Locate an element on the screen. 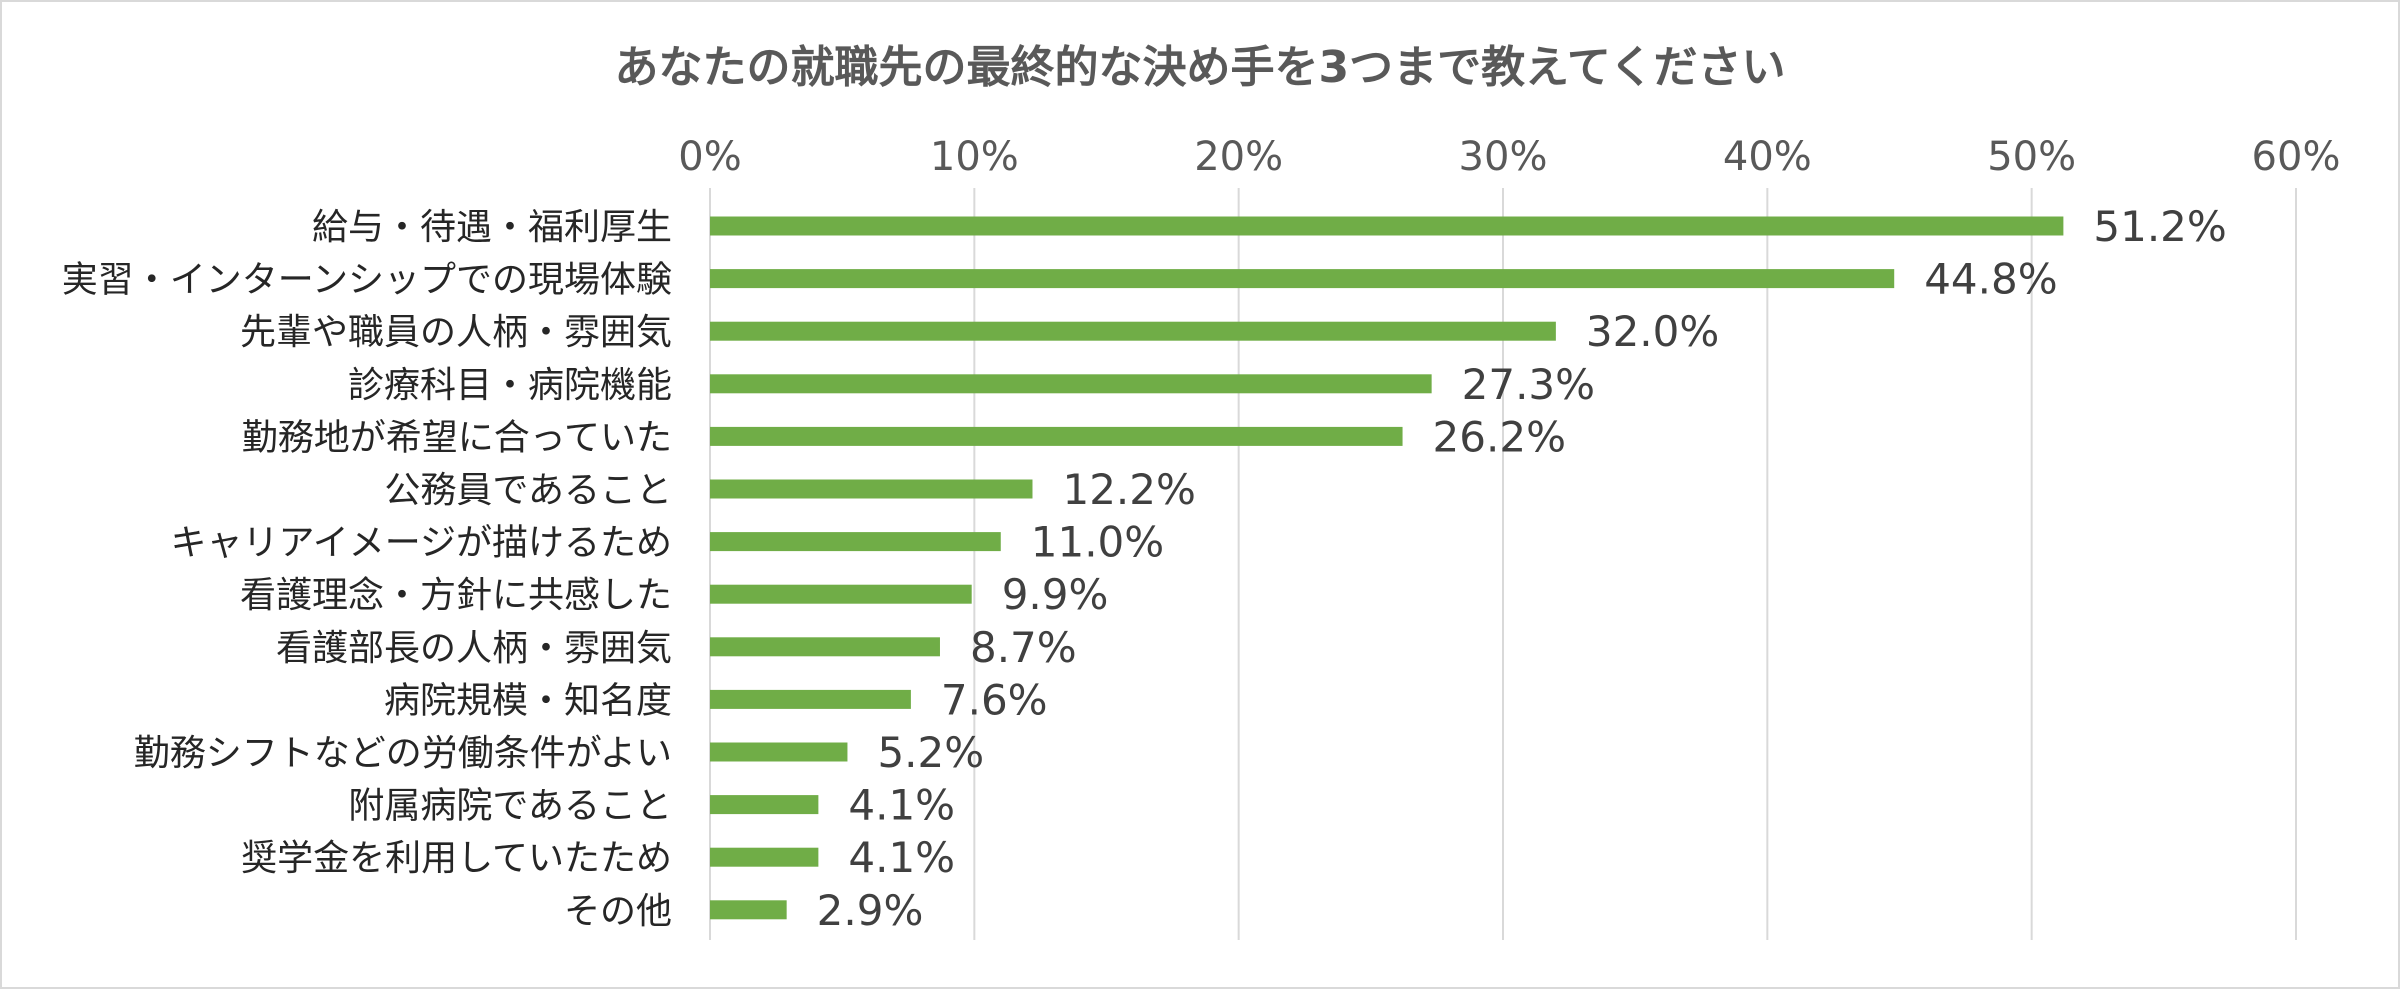  data-label: 11.0% is located at coordinates (1097, 542).